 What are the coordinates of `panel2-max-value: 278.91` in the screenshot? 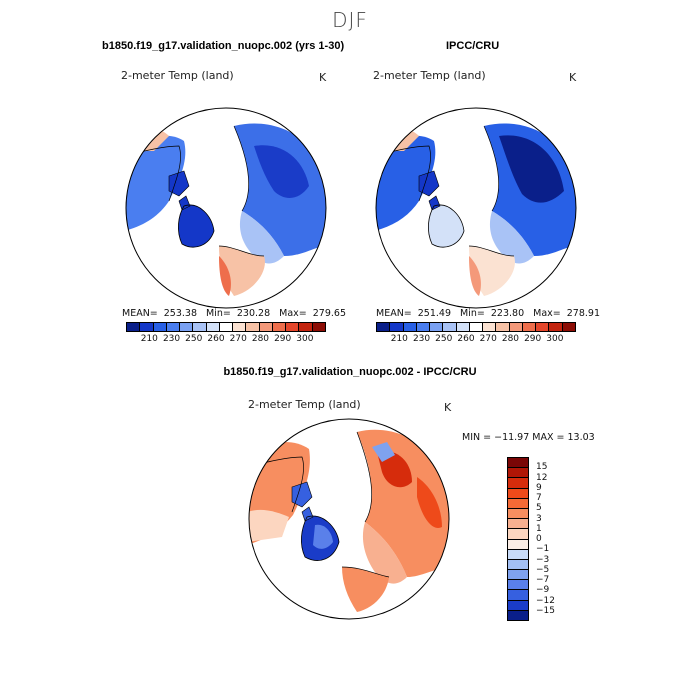 It's located at (583, 313).